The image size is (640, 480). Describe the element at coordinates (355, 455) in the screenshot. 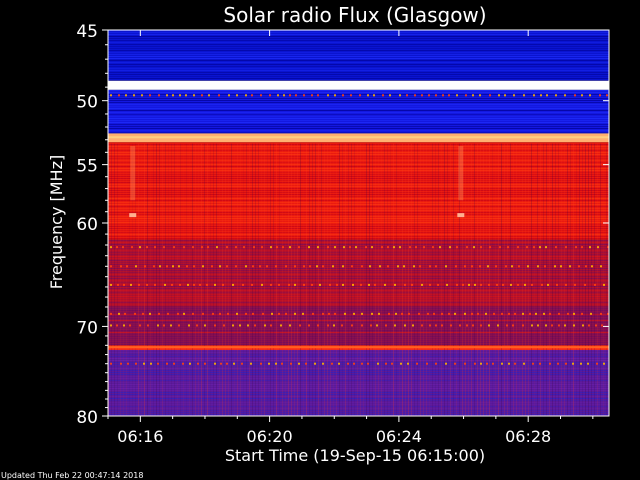

I see `x-axis-label: Start Time (19-Sep-15 06:15:00)` at that location.